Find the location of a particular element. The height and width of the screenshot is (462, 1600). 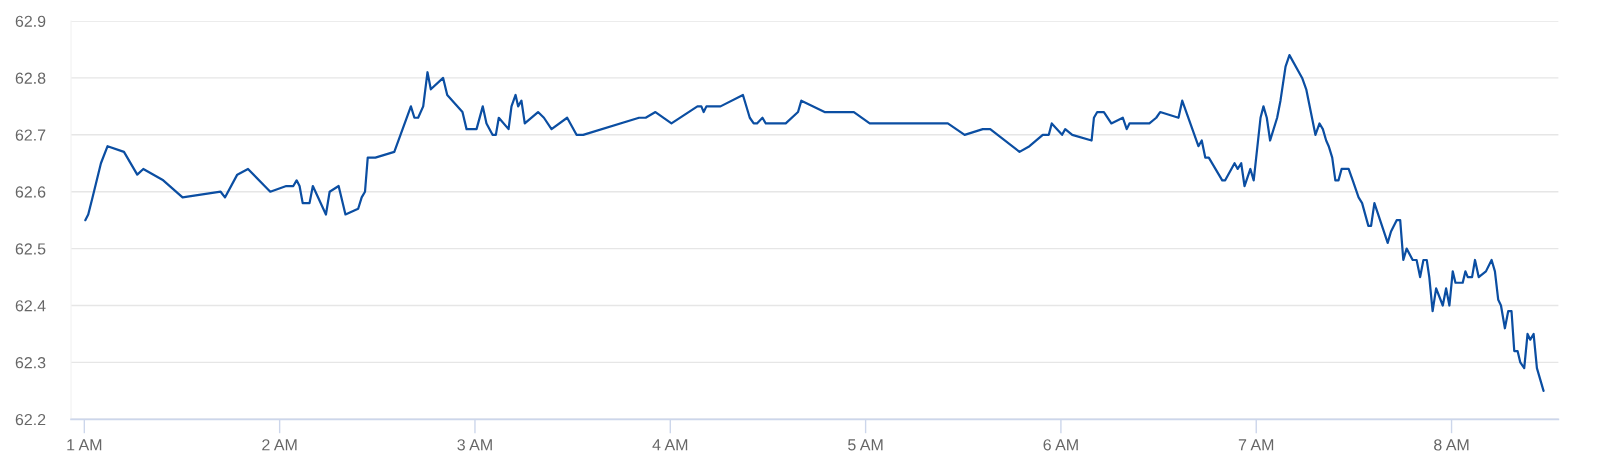

x-tick-label: 6 AM is located at coordinates (1060, 445).